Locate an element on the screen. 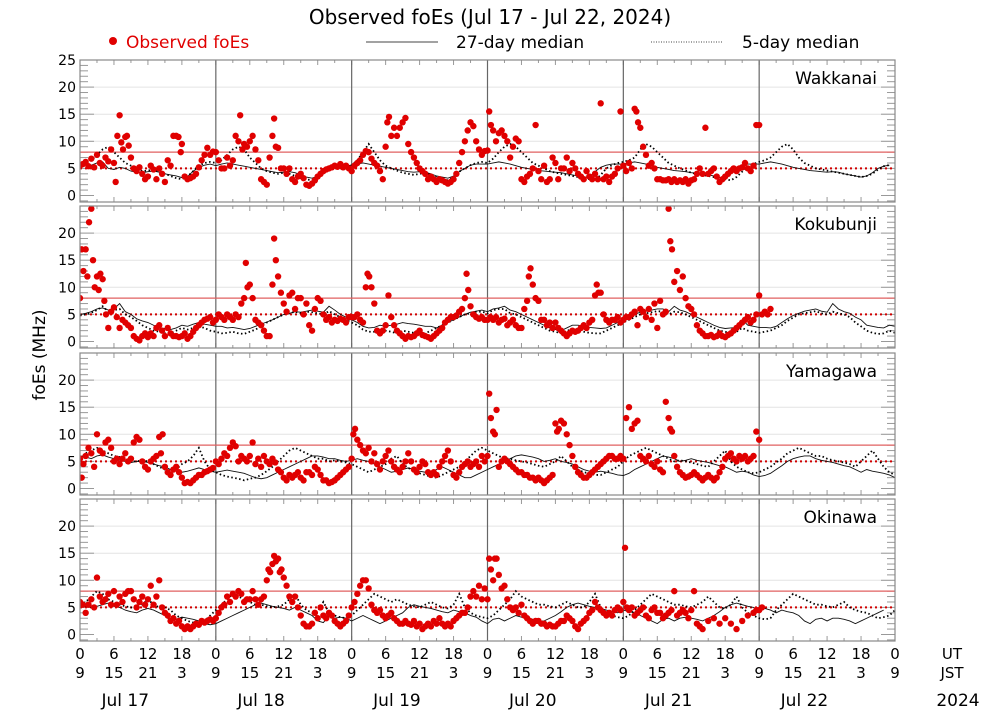 The image size is (1000, 714). x-tick-label-ut: 0 is located at coordinates (624, 654).